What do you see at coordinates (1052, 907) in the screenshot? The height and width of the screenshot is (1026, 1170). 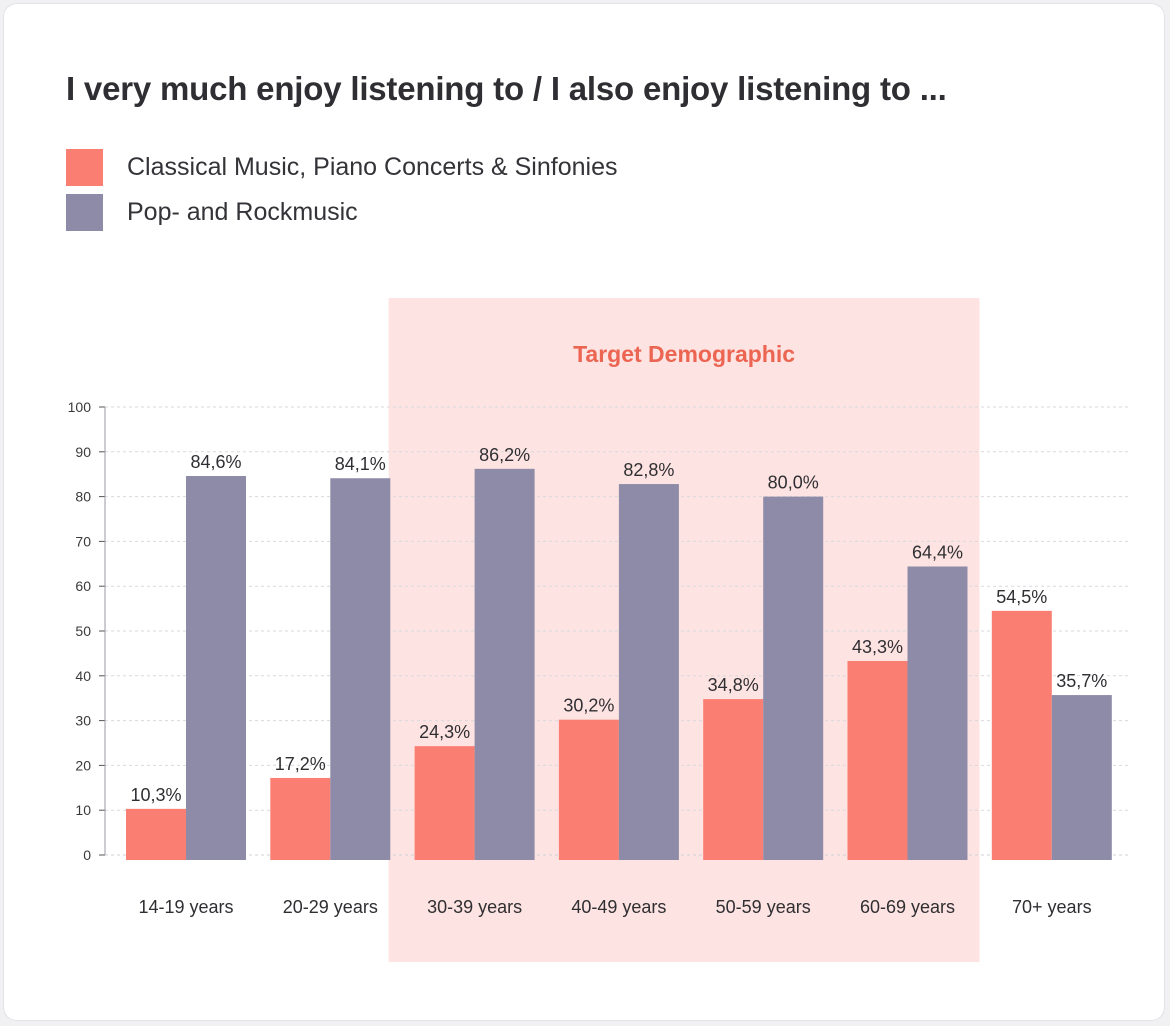 I see `x-category-label: 70+ years` at bounding box center [1052, 907].